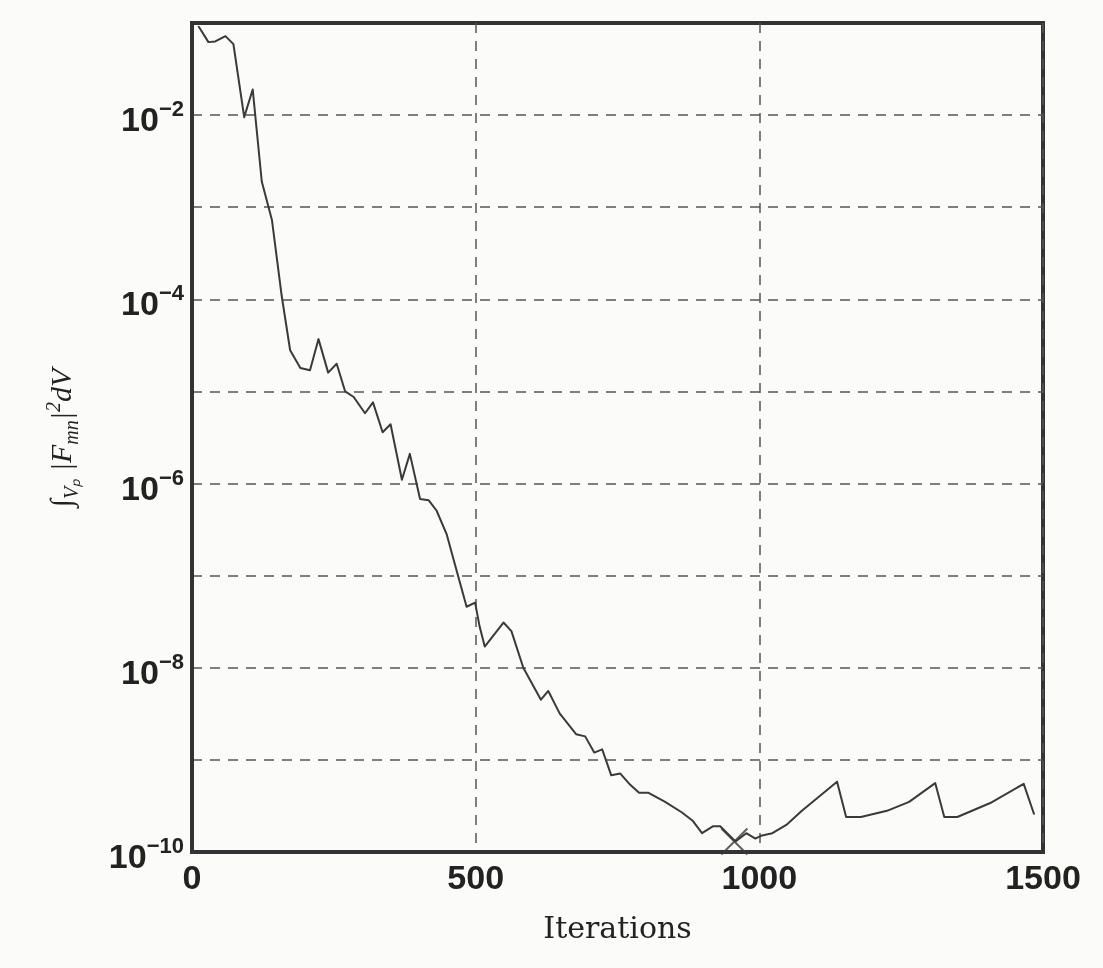 The height and width of the screenshot is (968, 1103). What do you see at coordinates (152, 117) in the screenshot?
I see `y-tick-label: 10$^{−2}$` at bounding box center [152, 117].